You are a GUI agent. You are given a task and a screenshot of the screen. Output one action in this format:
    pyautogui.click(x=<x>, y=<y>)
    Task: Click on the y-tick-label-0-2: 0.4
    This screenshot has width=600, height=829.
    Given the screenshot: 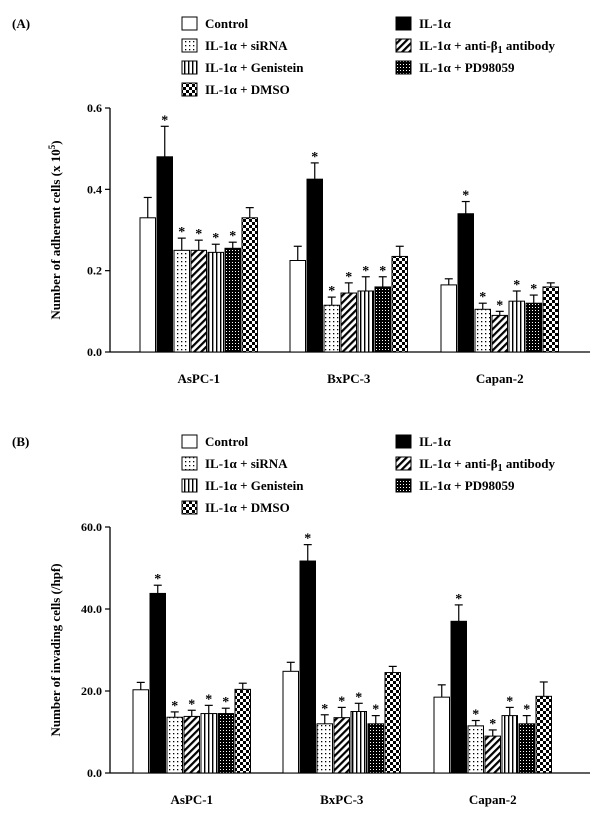 What is the action you would take?
    pyautogui.click(x=94, y=189)
    